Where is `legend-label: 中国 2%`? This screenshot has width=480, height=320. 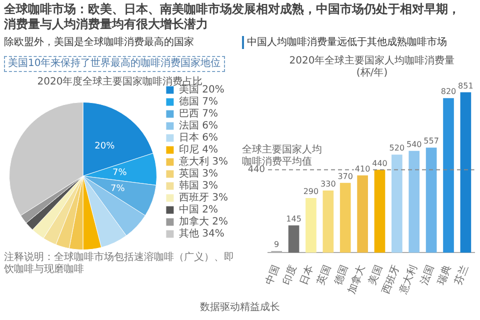
legend-label: 中国 2% is located at coordinates (198, 210).